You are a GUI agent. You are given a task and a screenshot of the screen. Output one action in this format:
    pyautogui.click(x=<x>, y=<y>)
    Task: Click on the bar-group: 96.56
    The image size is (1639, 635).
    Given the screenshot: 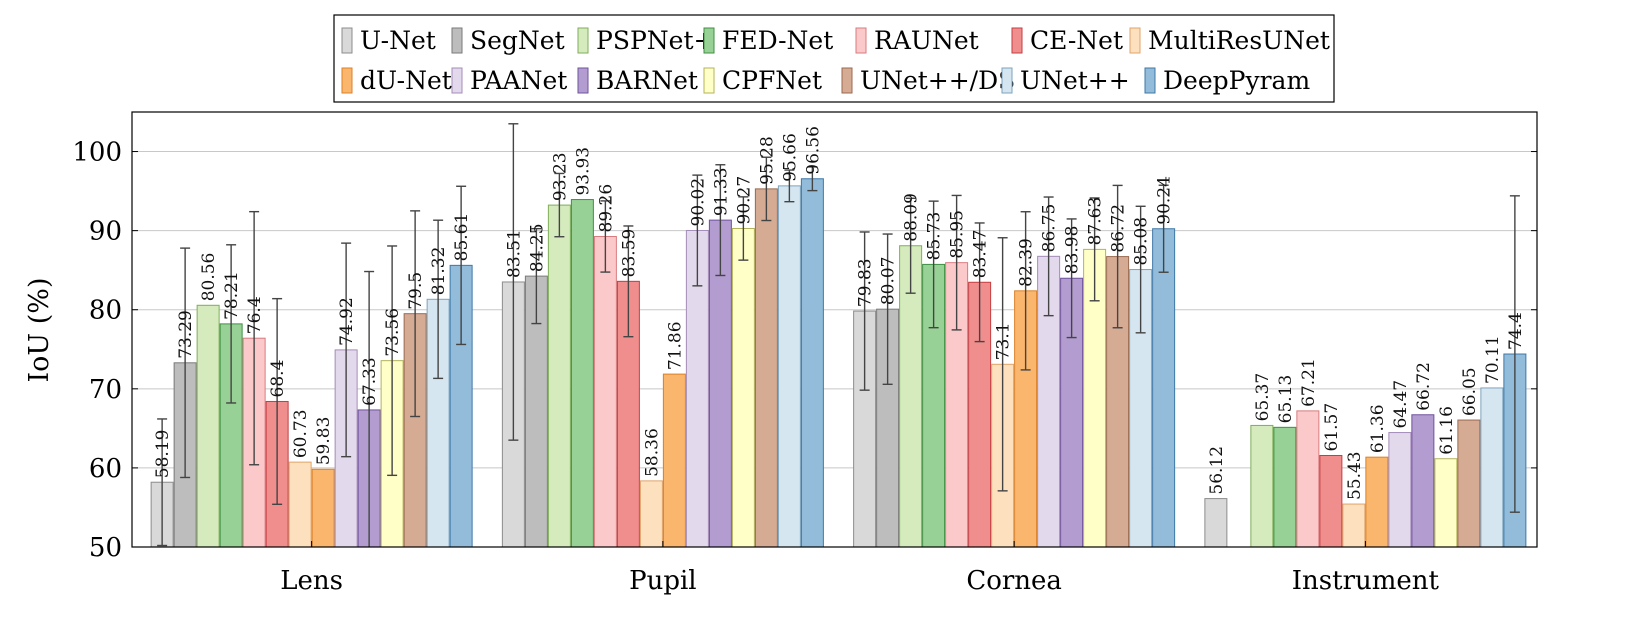 What is the action you would take?
    pyautogui.click(x=812, y=337)
    